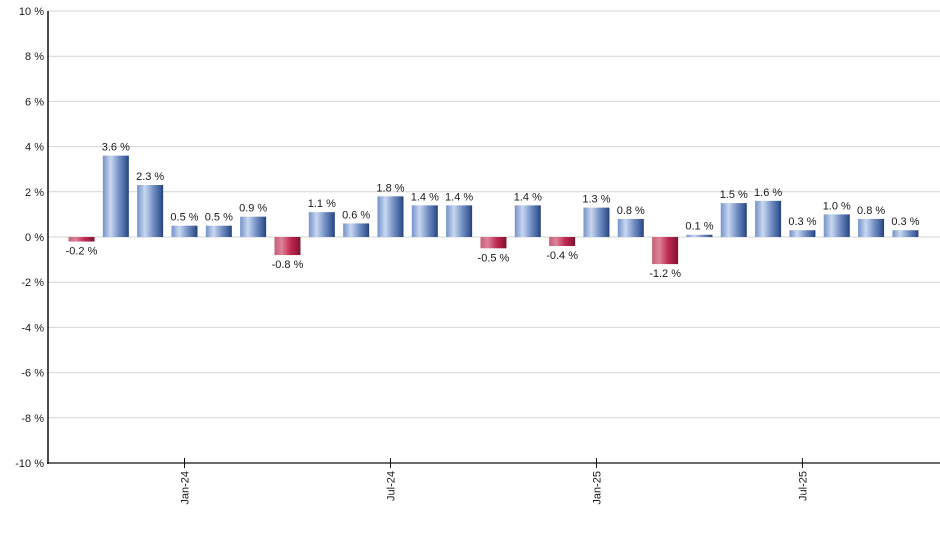 The width and height of the screenshot is (940, 550). I want to click on bar-value-label: 1.5 %, so click(734, 195).